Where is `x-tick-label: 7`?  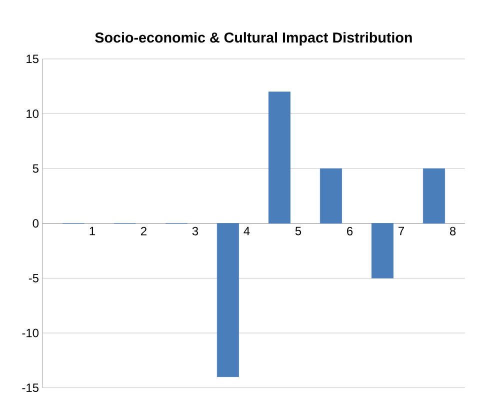 x-tick-label: 7 is located at coordinates (401, 231).